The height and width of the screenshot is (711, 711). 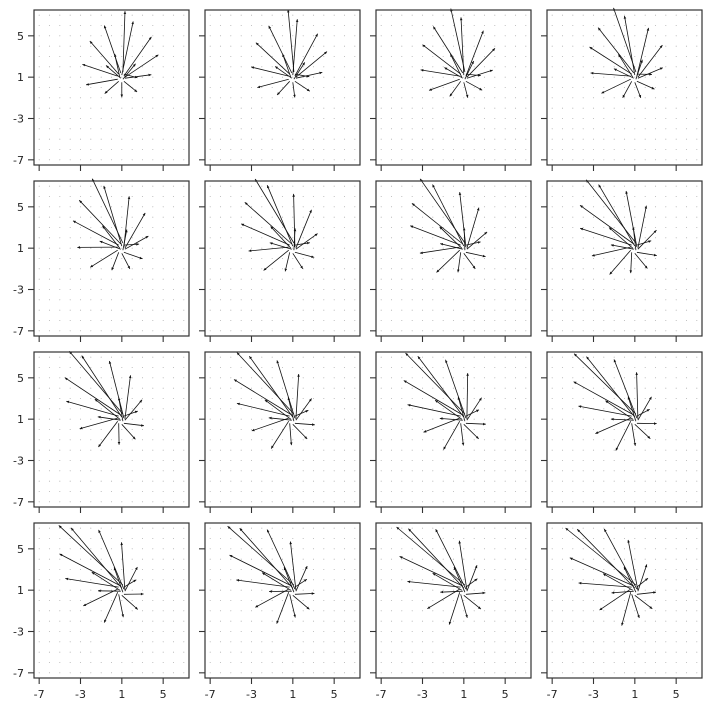 What do you see at coordinates (282, 258) in the screenshot?
I see `grid-dots` at bounding box center [282, 258].